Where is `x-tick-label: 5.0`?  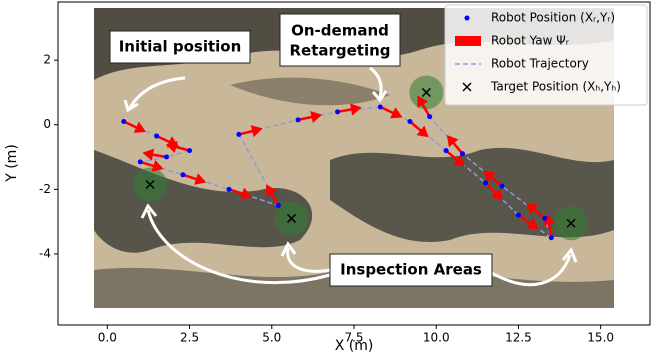
x-tick-label: 5.0 is located at coordinates (271, 338).